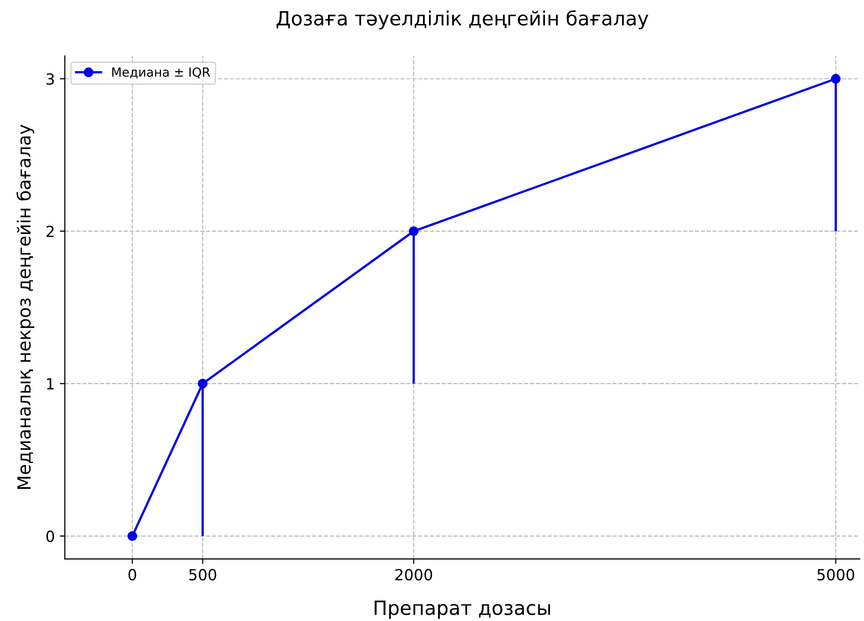  What do you see at coordinates (50, 536) in the screenshot?
I see `y-tick-label: 0` at bounding box center [50, 536].